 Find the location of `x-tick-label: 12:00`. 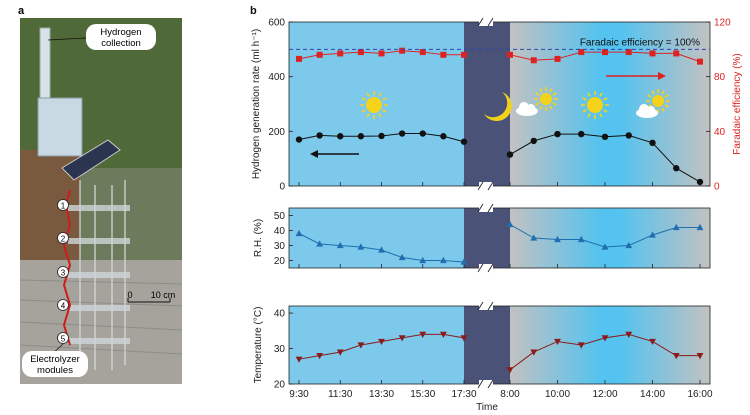

x-tick-label: 12:00 is located at coordinates (604, 394).